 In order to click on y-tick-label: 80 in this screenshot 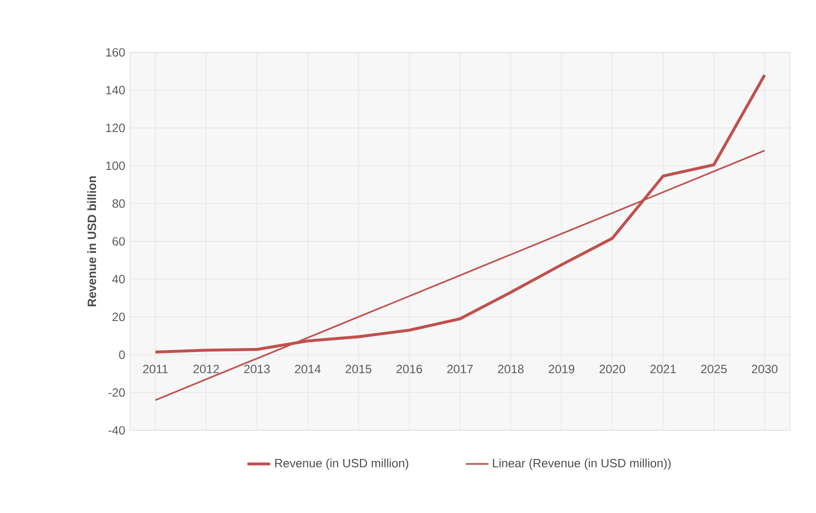, I will do `click(118, 203)`.